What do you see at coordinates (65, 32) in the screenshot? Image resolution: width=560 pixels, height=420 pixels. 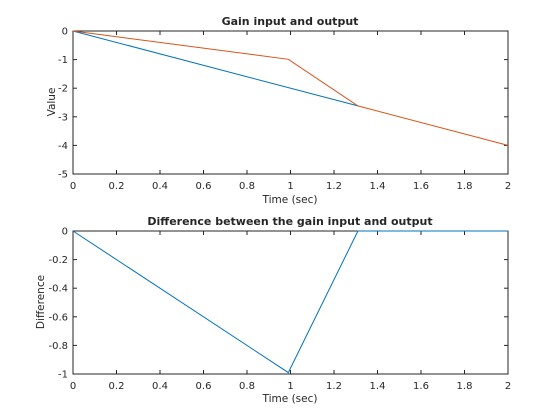 I see `top-y-tick-label: 0` at bounding box center [65, 32].